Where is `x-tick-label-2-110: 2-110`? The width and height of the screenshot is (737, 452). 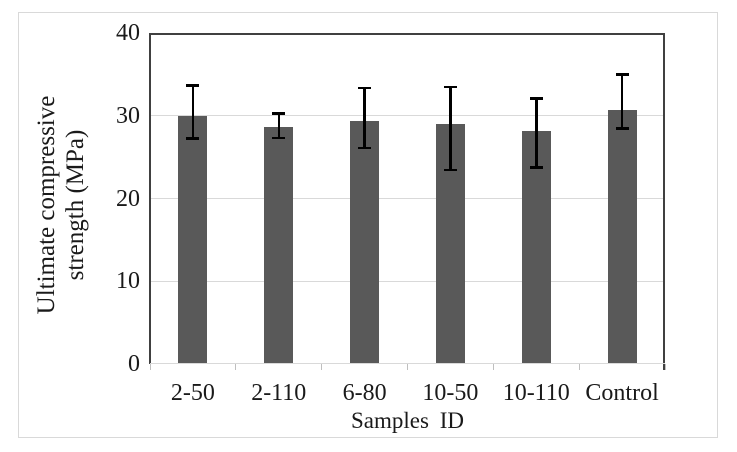
x-tick-label-2-110: 2-110 is located at coordinates (279, 393).